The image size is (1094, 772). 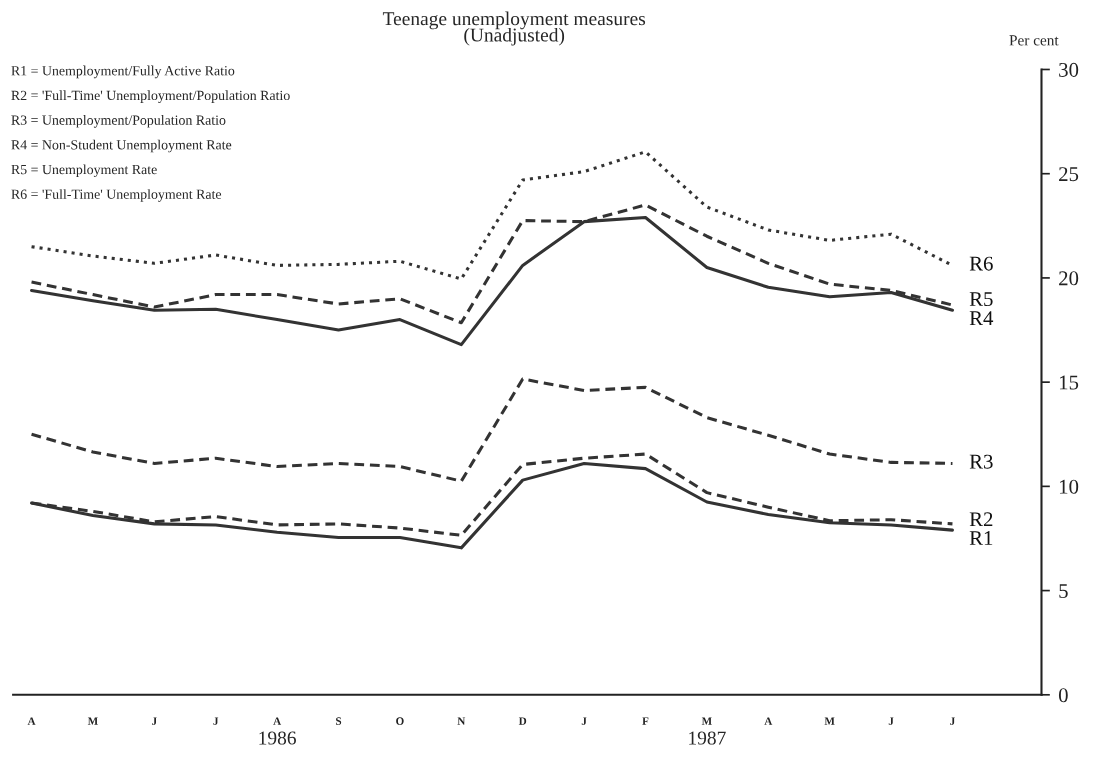 I want to click on series-label: R6, so click(x=981, y=263).